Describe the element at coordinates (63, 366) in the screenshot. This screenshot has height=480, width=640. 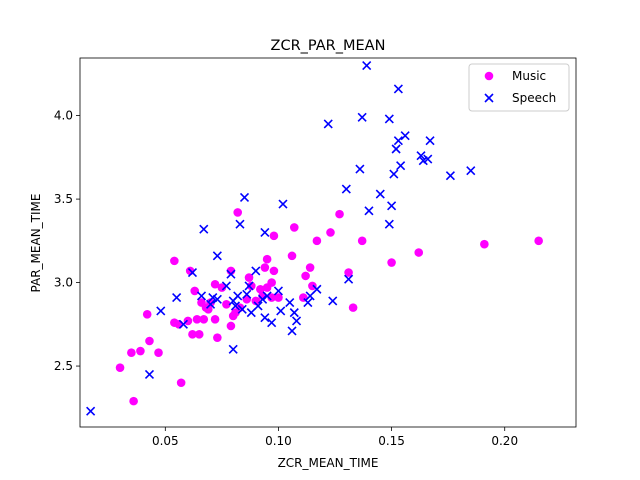
I see `y-tick-label: 2.5` at that location.